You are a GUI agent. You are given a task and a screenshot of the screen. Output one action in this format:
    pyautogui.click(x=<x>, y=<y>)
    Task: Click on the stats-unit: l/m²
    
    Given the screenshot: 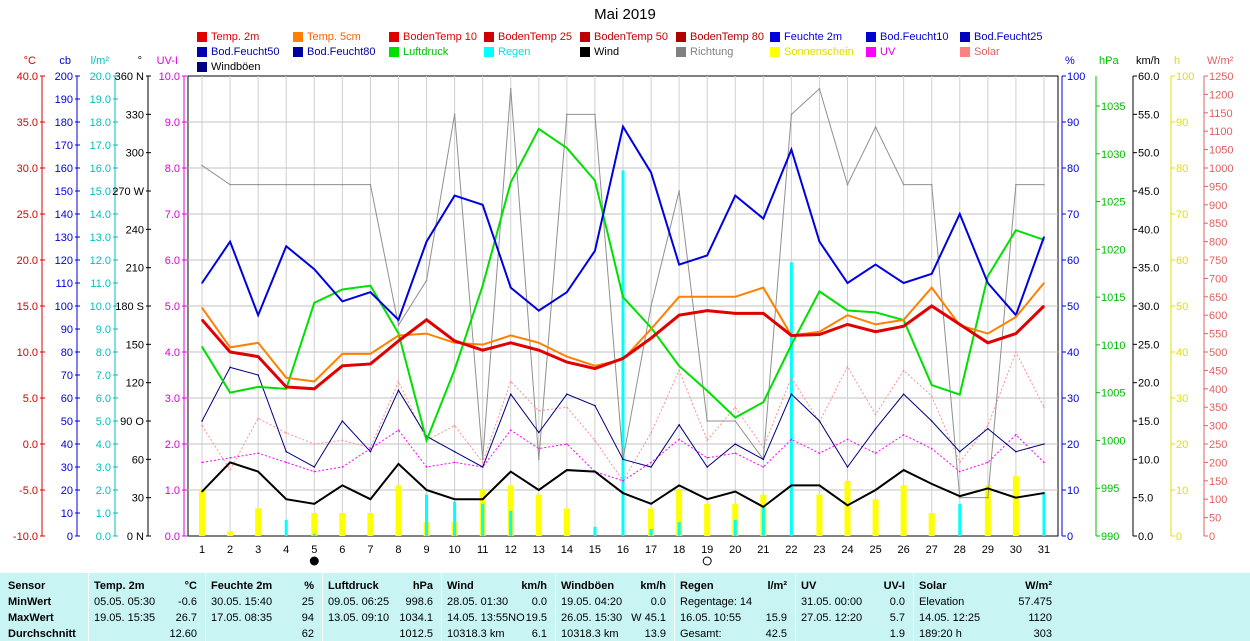 What is the action you would take?
    pyautogui.click(x=777, y=586)
    